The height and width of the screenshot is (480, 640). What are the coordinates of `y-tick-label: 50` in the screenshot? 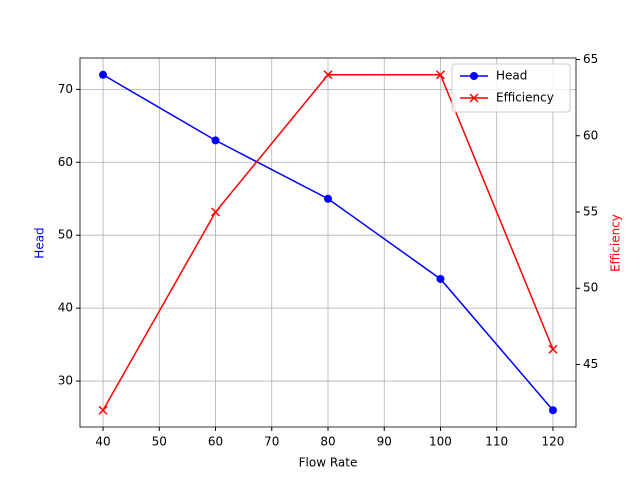 It's located at (65, 235).